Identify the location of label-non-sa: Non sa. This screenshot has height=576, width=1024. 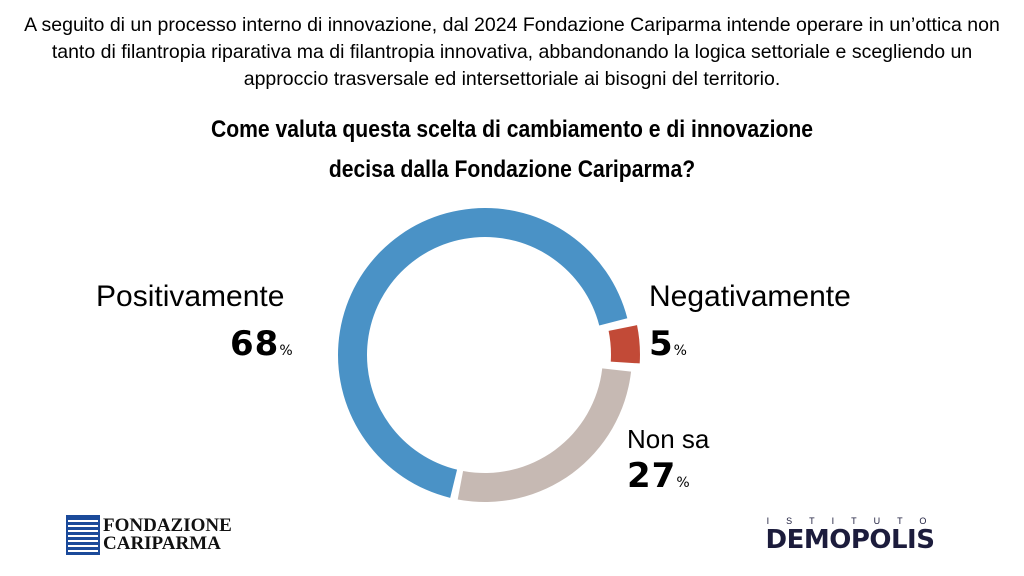
(668, 439).